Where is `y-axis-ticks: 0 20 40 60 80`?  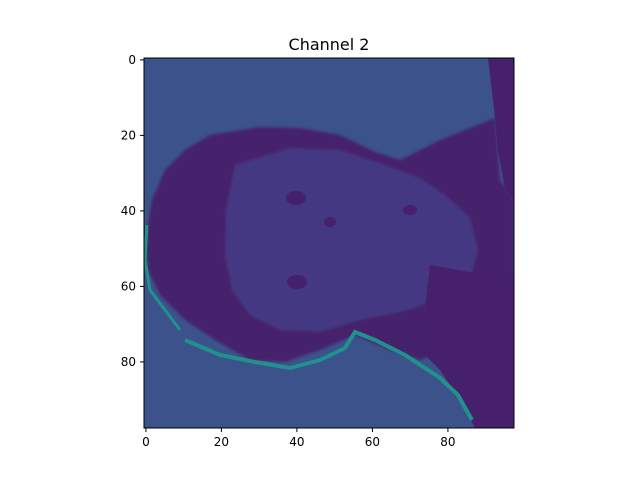 y-axis-ticks: 0 20 40 60 80 is located at coordinates (132, 211).